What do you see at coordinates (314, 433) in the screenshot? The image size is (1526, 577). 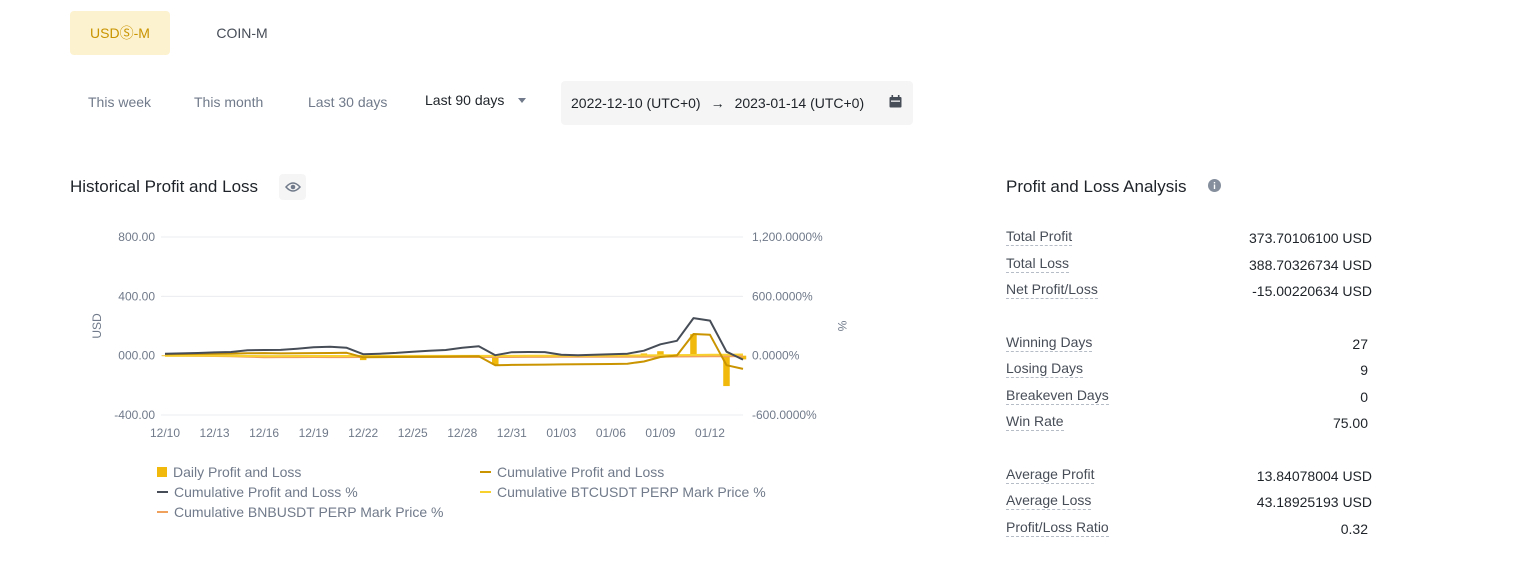 I see `x-tick-label: 12/19` at bounding box center [314, 433].